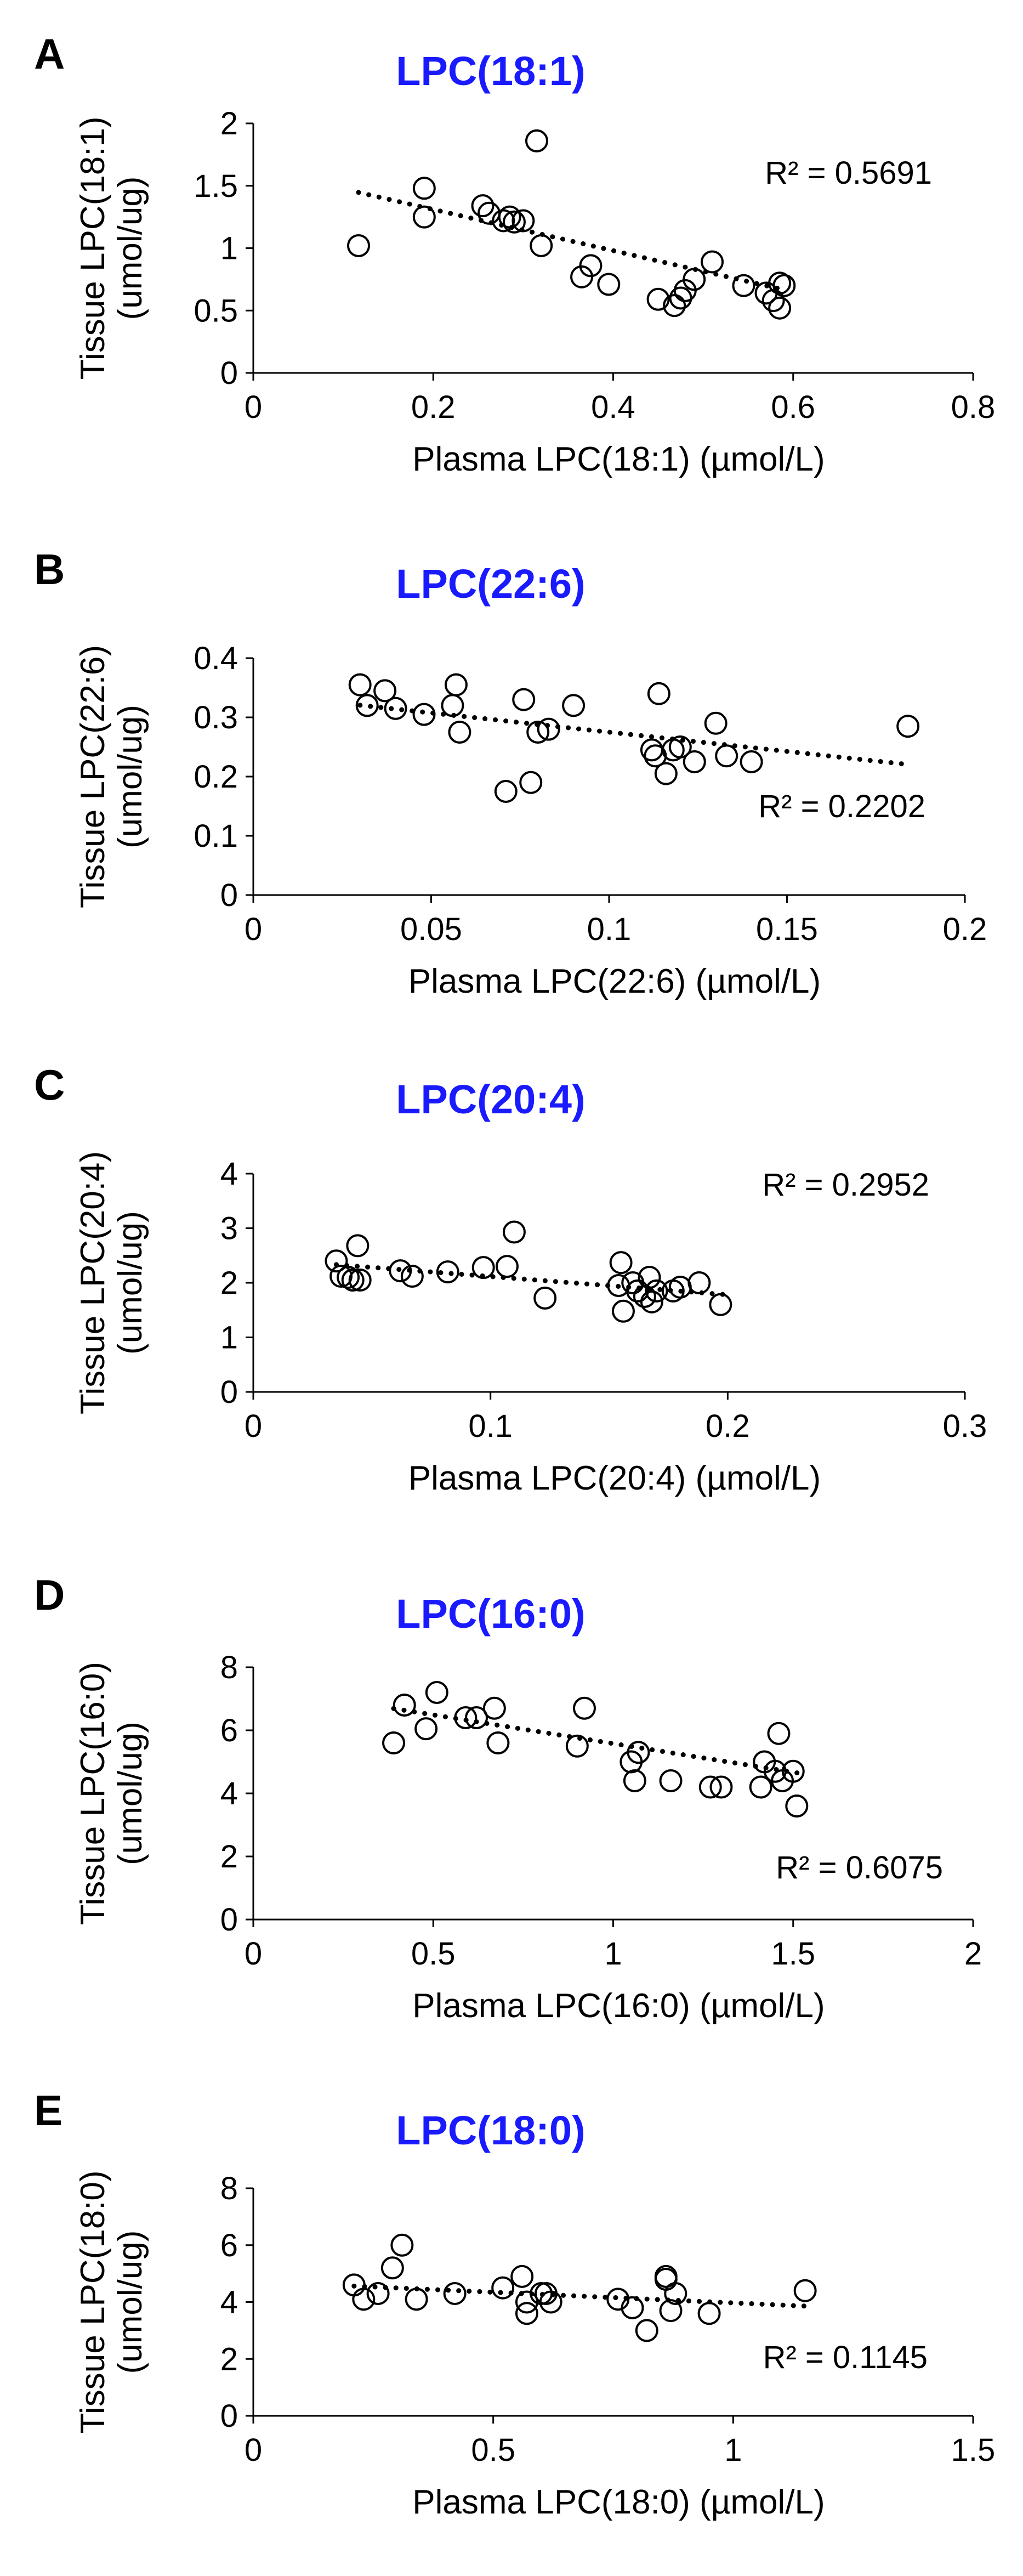  Describe the element at coordinates (787, 929) in the screenshot. I see `x-tick-label: 0.15` at that location.